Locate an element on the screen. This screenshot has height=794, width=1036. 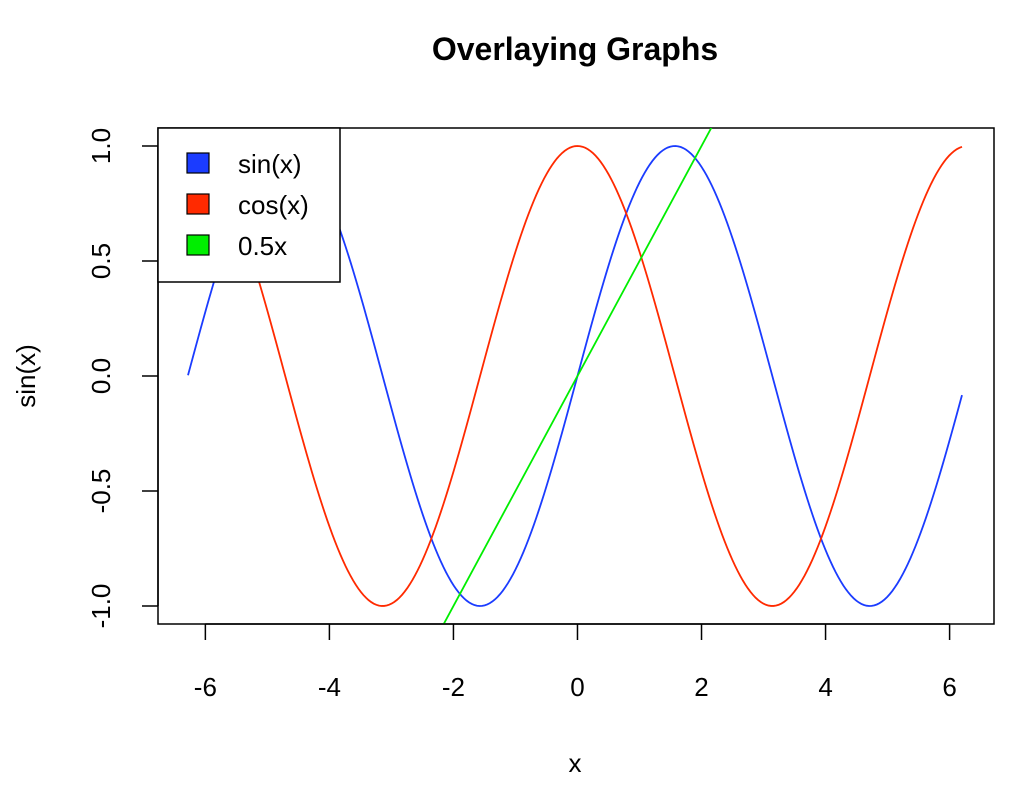
legend: sin(x) cos(x) 0.5x is located at coordinates (249, 205).